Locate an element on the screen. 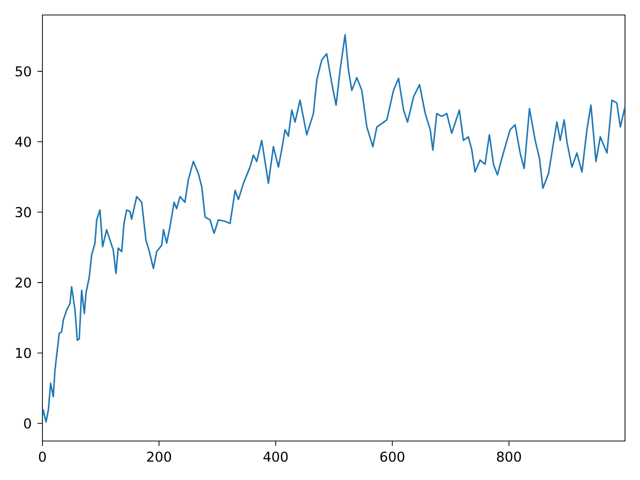 The height and width of the screenshot is (480, 640). y-tick-label: 20 is located at coordinates (23, 282).